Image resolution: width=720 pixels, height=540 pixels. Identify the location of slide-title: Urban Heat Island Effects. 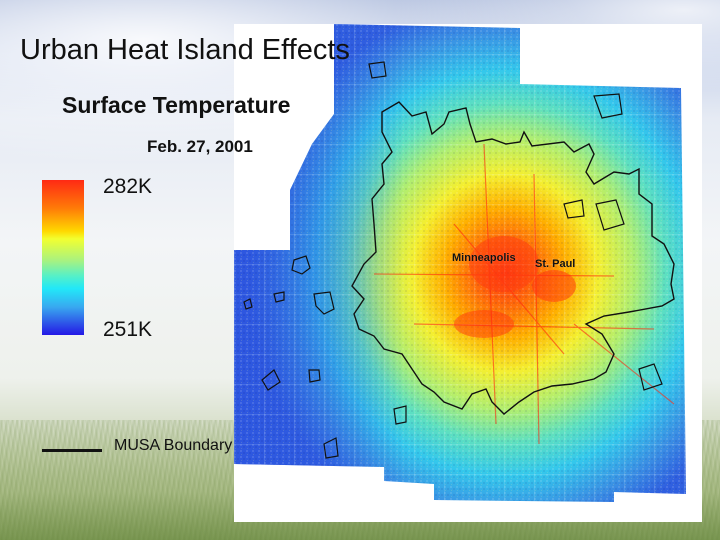
(185, 50).